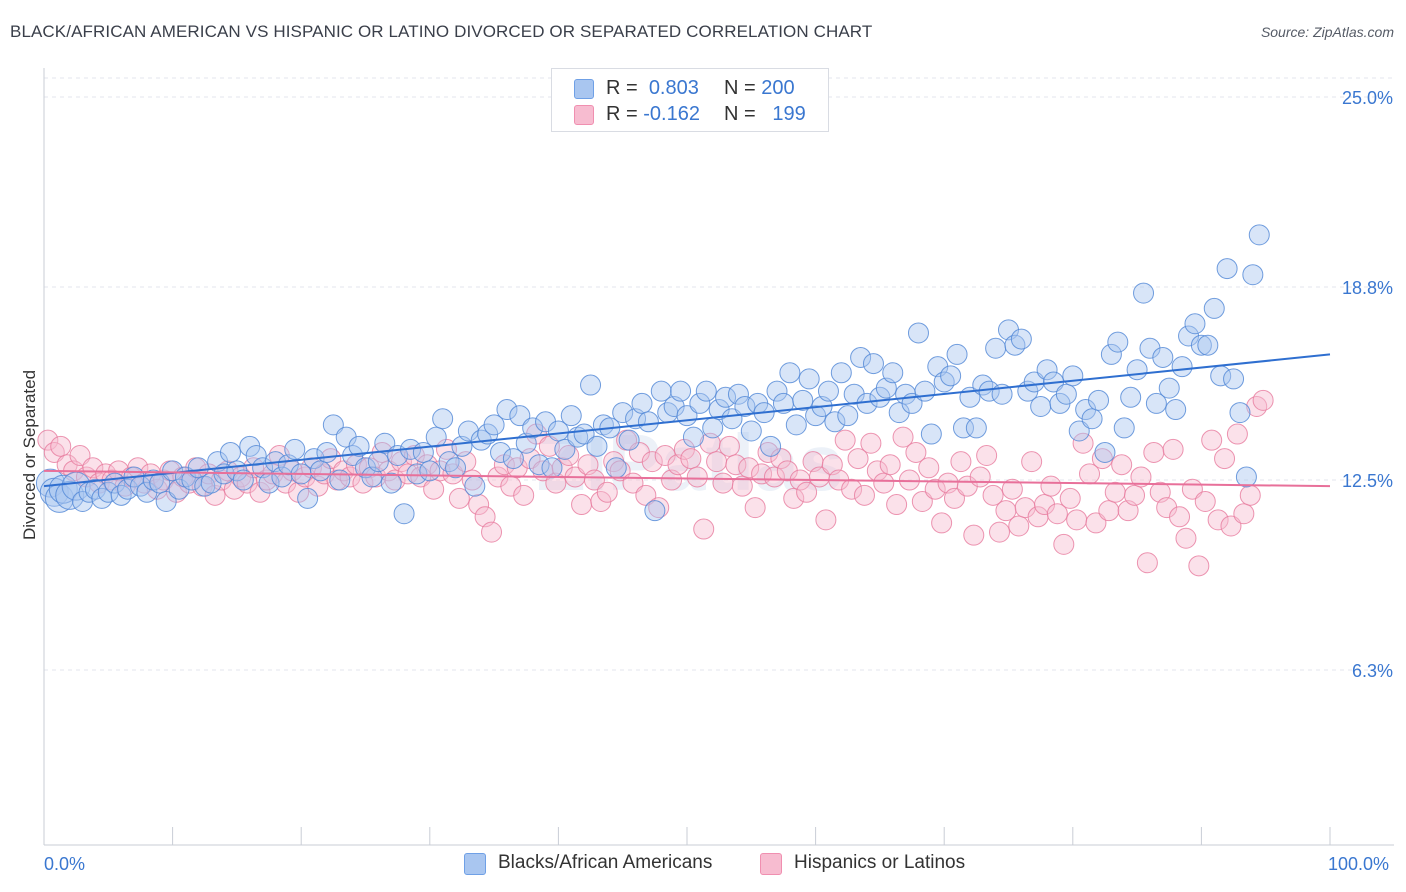 The width and height of the screenshot is (1406, 892). Describe the element at coordinates (880, 862) in the screenshot. I see `bottom-legend-label-pink: Hispanics or Latinos` at that location.